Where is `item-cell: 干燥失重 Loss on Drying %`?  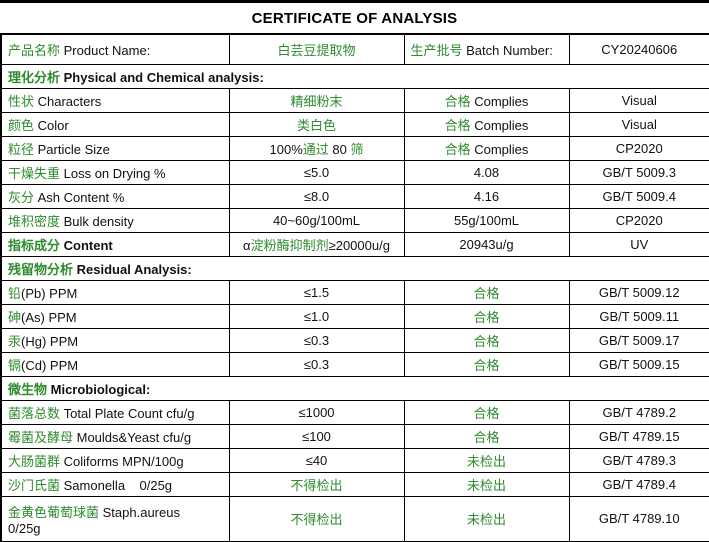 item-cell: 干燥失重 Loss on Drying % is located at coordinates (115, 172).